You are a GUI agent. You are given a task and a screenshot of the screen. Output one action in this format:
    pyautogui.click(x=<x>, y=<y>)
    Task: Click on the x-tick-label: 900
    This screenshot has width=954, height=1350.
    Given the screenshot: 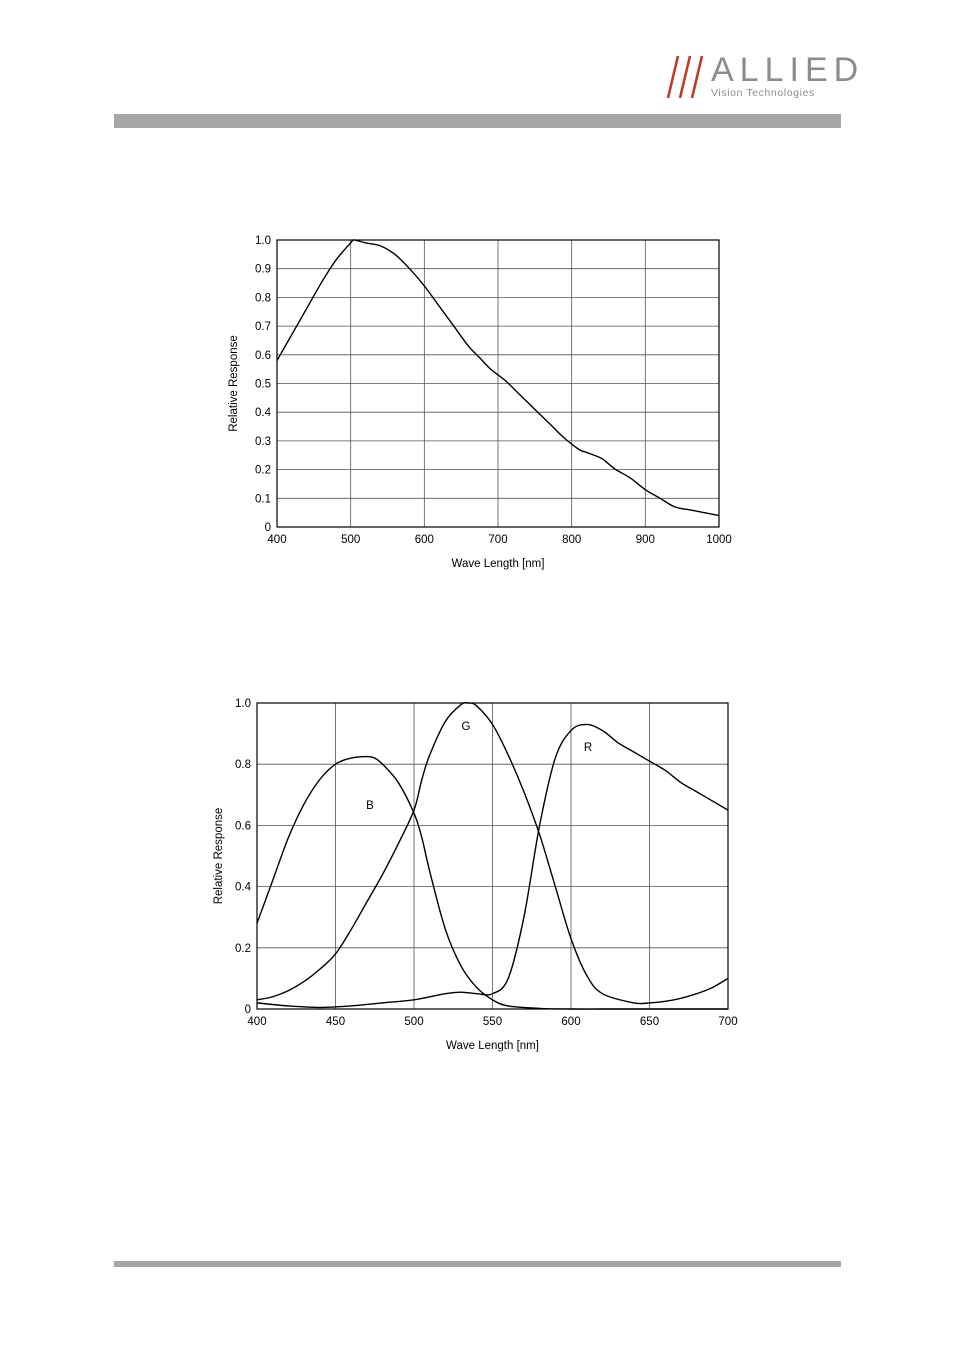 What is the action you would take?
    pyautogui.click(x=645, y=540)
    